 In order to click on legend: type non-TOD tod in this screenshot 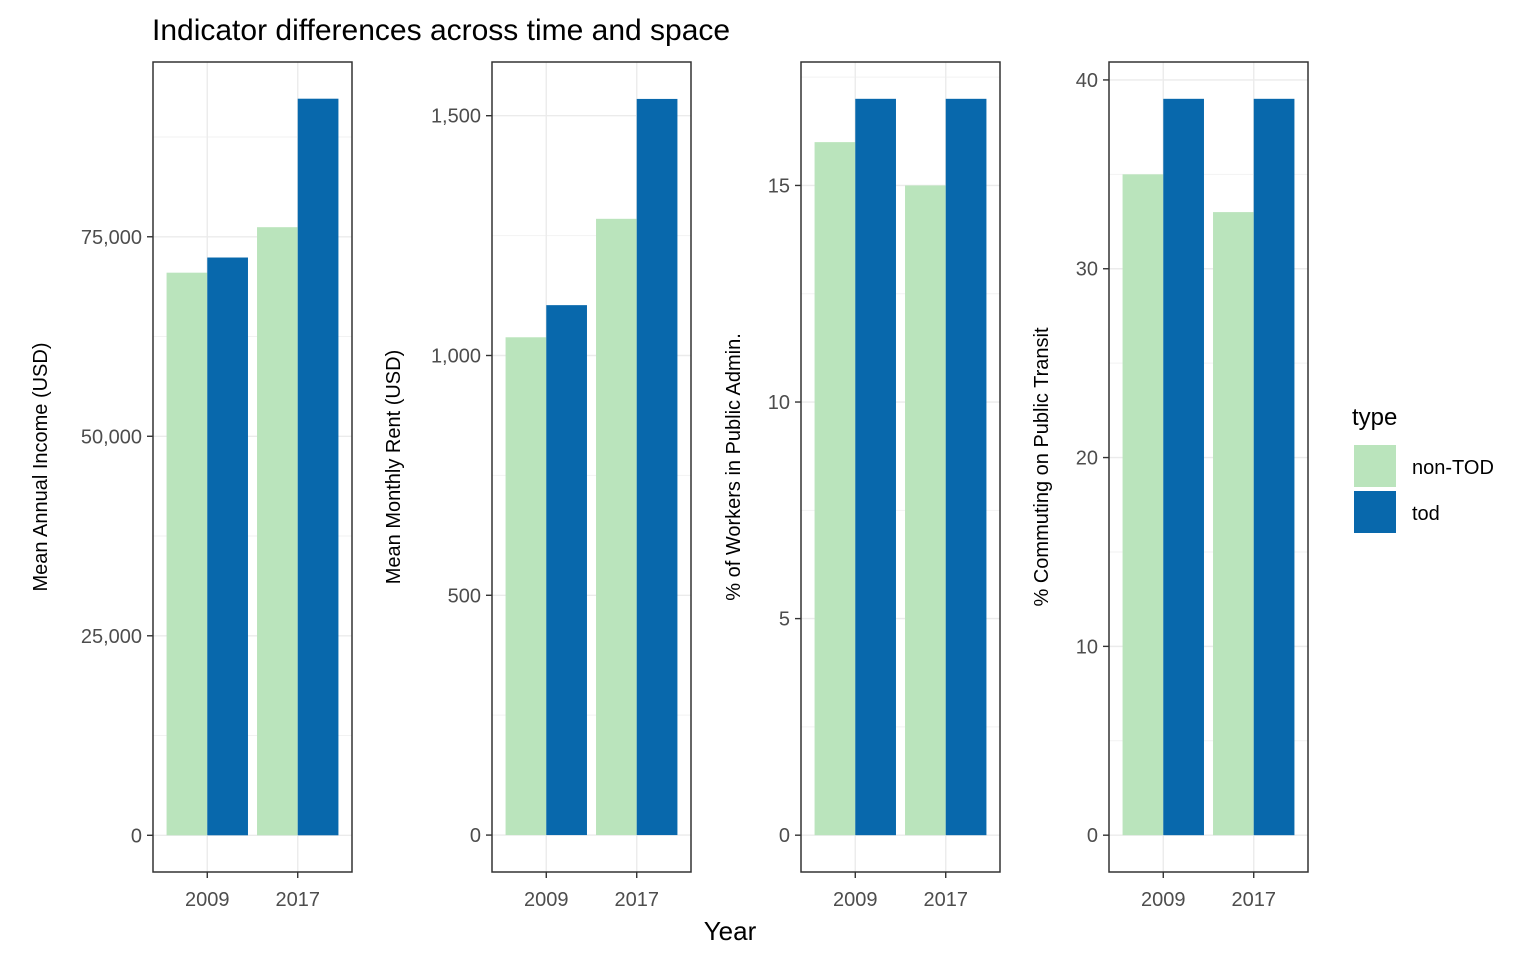, I will do `click(1423, 468)`.